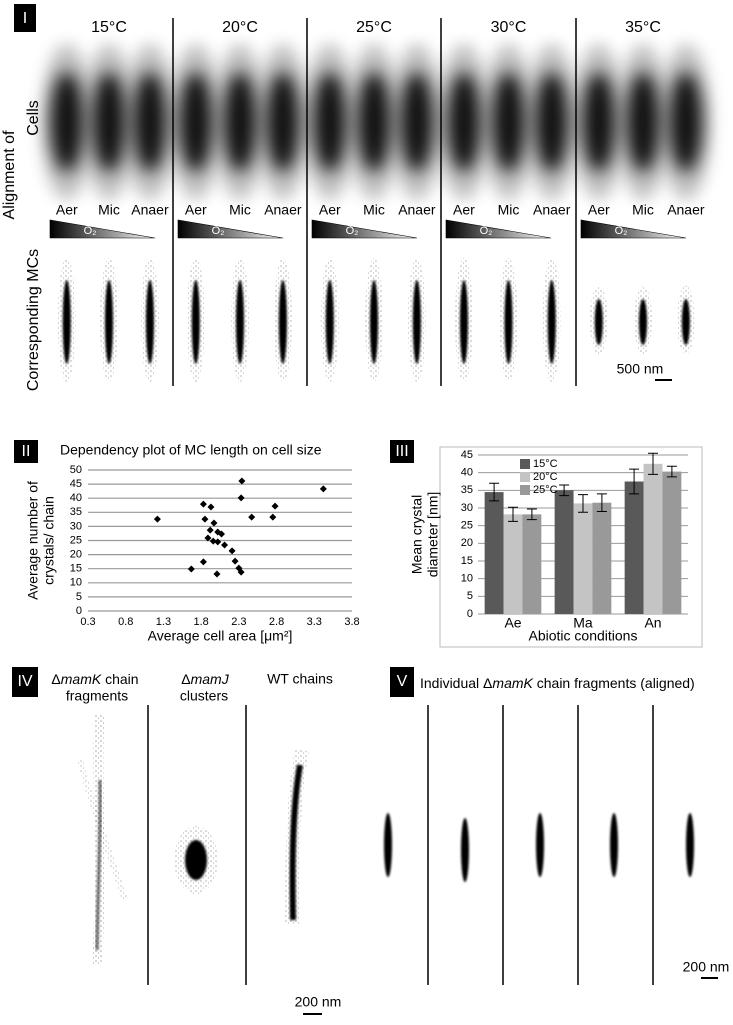 This screenshot has height=1025, width=733. Describe the element at coordinates (49, 540) in the screenshot. I see `y-axis-label: crystals/ chain` at that location.